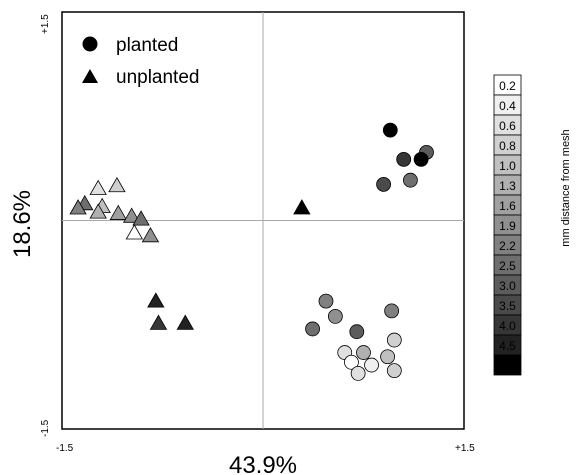 The height and width of the screenshot is (475, 584). I want to click on x-axis-title: 43.9%, so click(263, 463).